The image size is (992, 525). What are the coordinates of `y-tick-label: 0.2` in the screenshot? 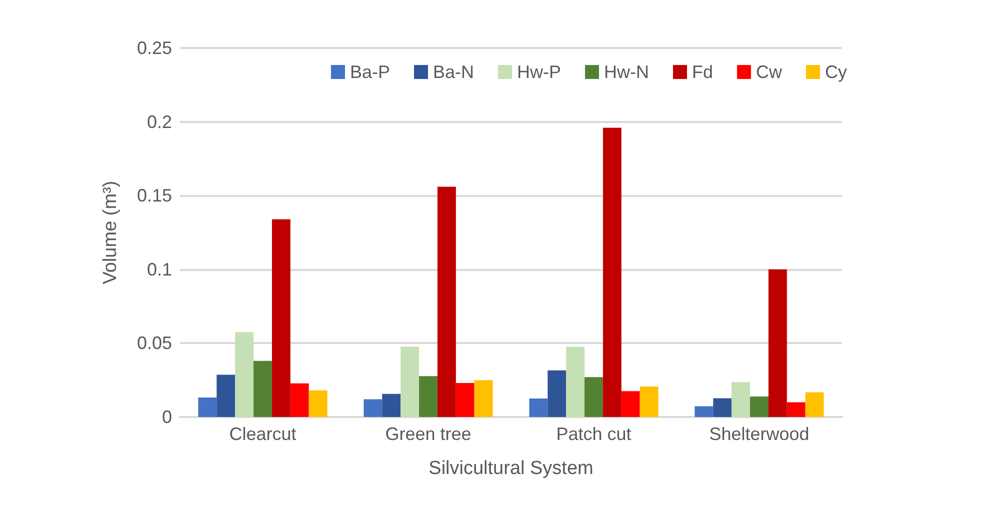 It's located at (159, 122).